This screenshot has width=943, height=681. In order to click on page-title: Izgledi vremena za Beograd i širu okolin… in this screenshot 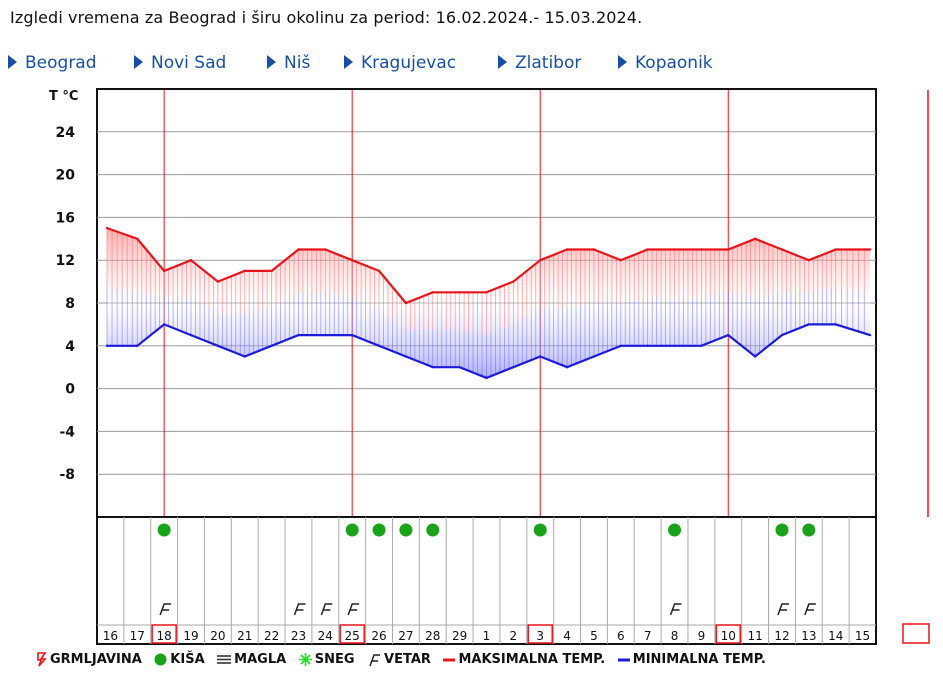, I will do `click(326, 17)`.